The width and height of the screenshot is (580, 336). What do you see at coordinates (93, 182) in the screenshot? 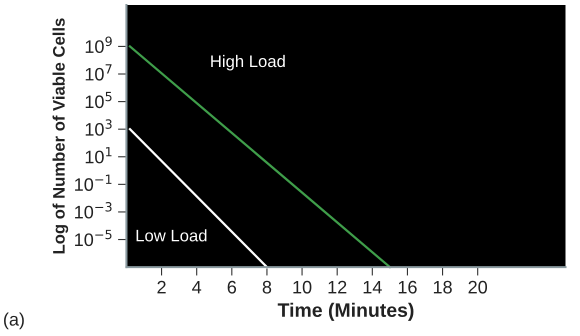
I see `y-tick-label: 10$^{−1}$` at bounding box center [93, 182].